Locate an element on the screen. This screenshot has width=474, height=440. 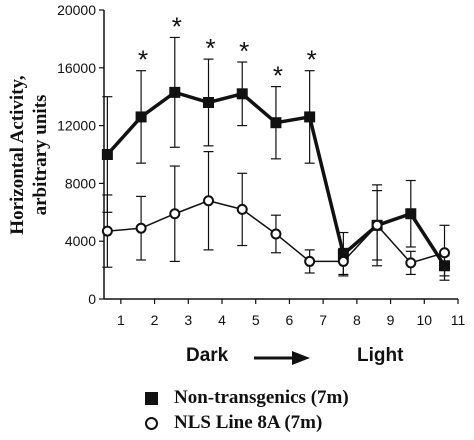
legend-label: Non-transgenics (7m) is located at coordinates (261, 397).